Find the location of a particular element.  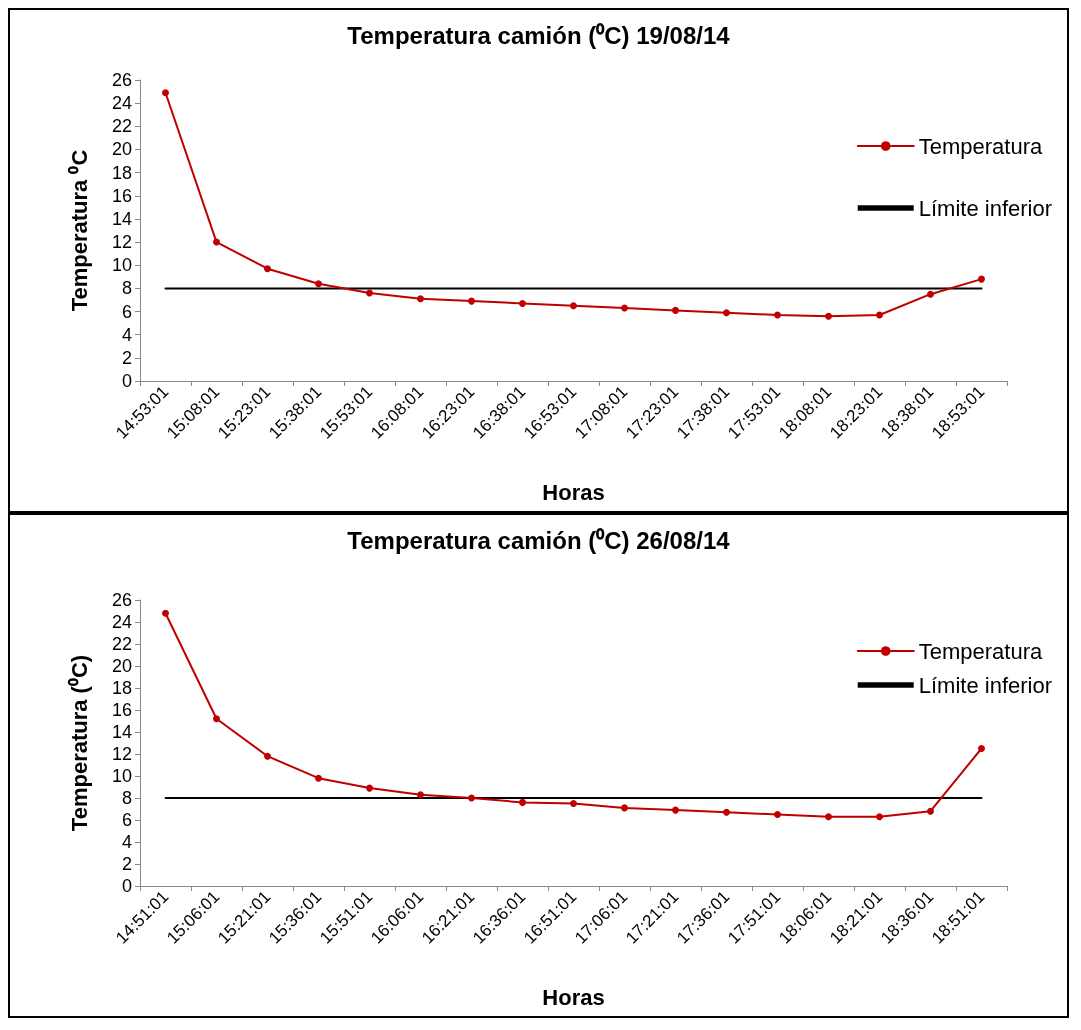

chart-title: Temperatura camión (⁰C) 26/08/14 is located at coordinates (539, 540).